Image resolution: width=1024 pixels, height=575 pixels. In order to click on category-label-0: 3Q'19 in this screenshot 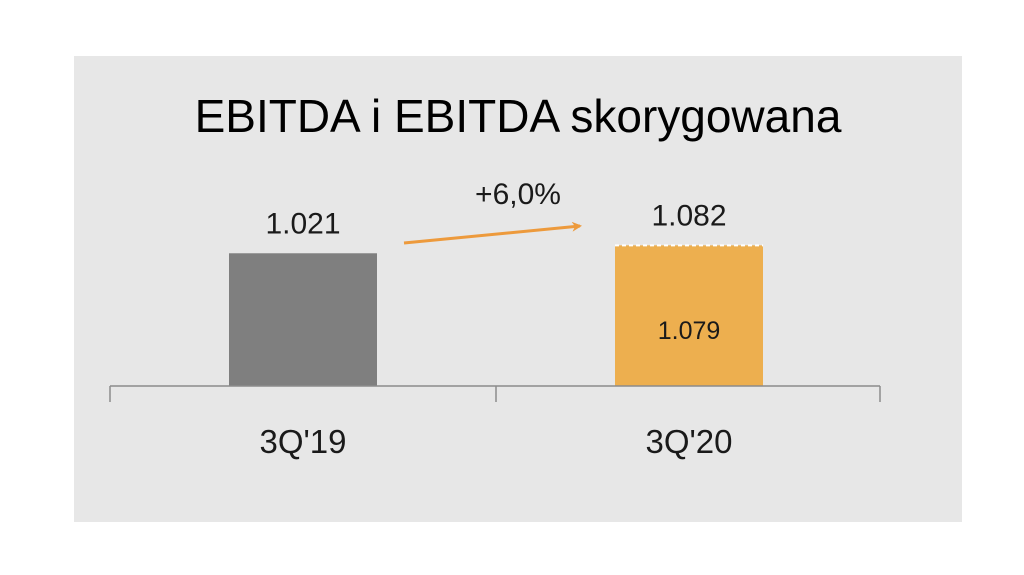, I will do `click(302, 441)`.